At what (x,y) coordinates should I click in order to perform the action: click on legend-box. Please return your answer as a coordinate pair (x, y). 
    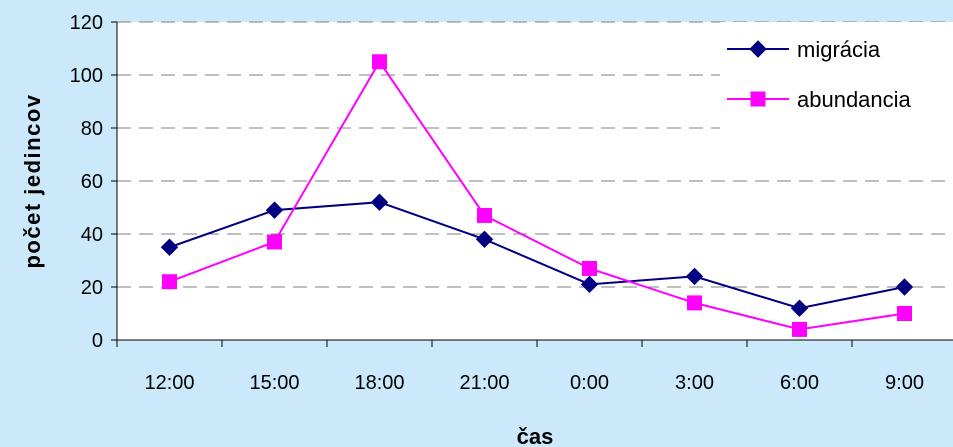
    Looking at the image, I should click on (836, 77).